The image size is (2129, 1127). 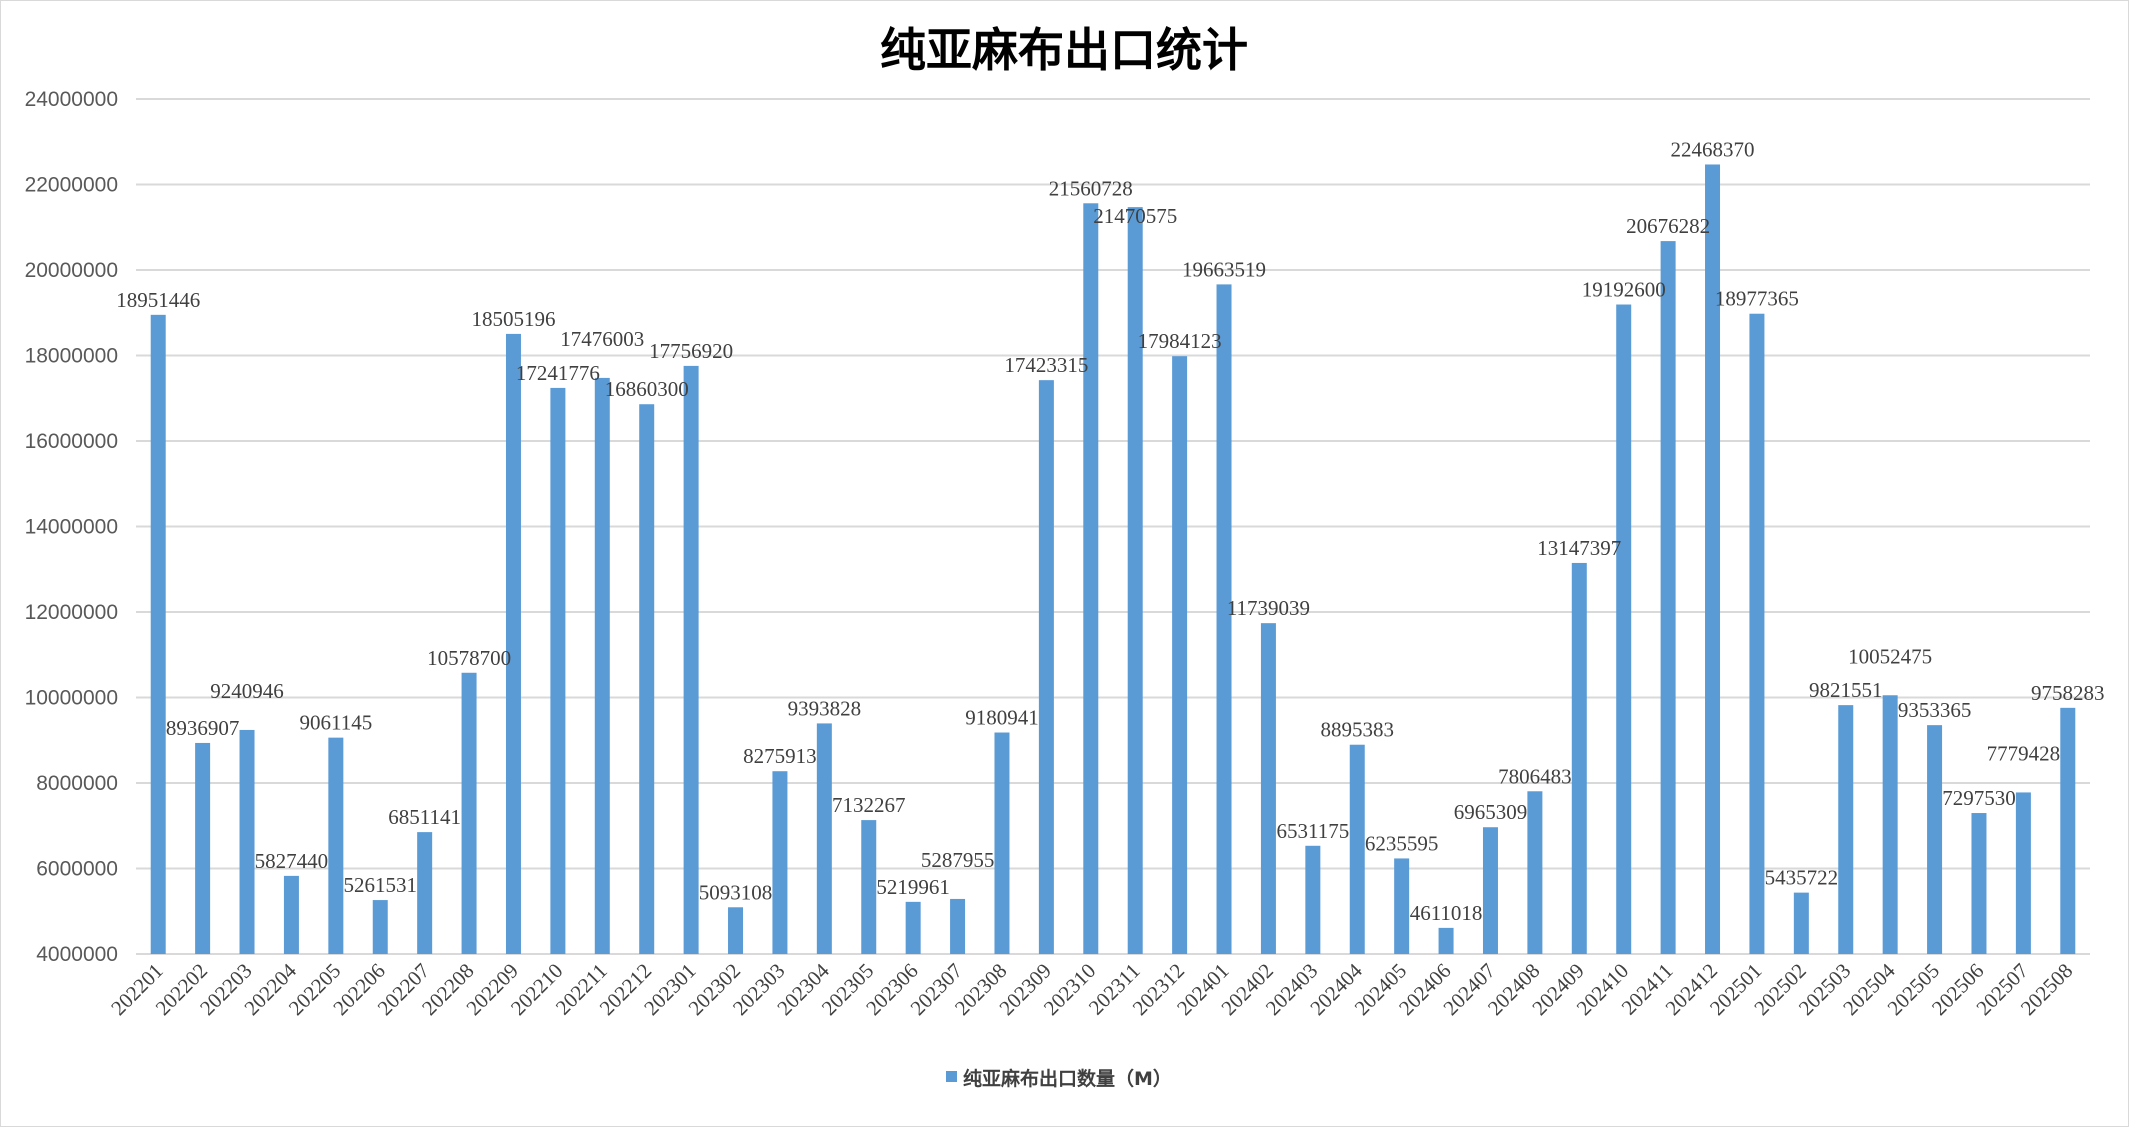 I want to click on data-label: 17423315, so click(x=1046, y=365).